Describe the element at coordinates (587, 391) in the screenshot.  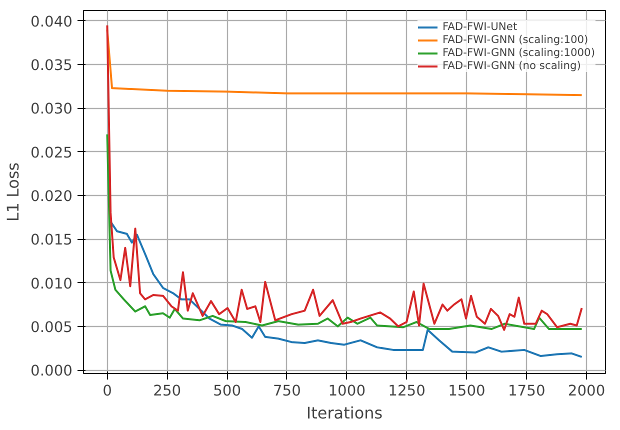
I see `x-tick-label: 2000` at that location.